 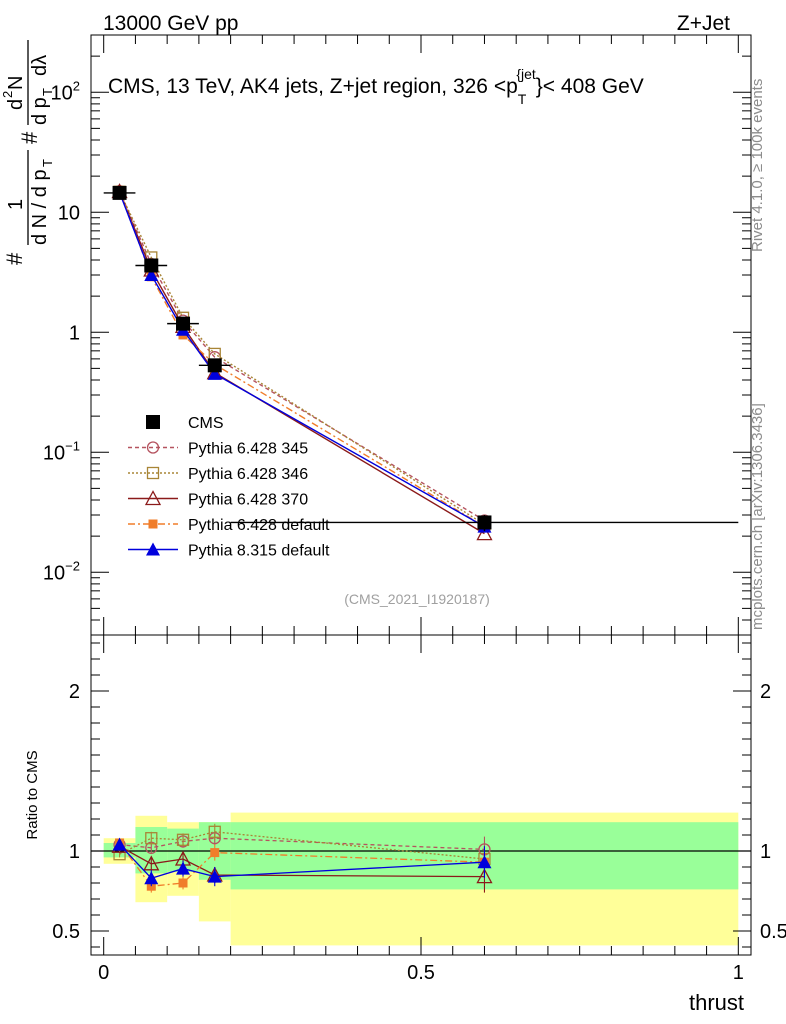 What do you see at coordinates (72, 565) in the screenshot?
I see `y-tick-exponent: −2` at bounding box center [72, 565].